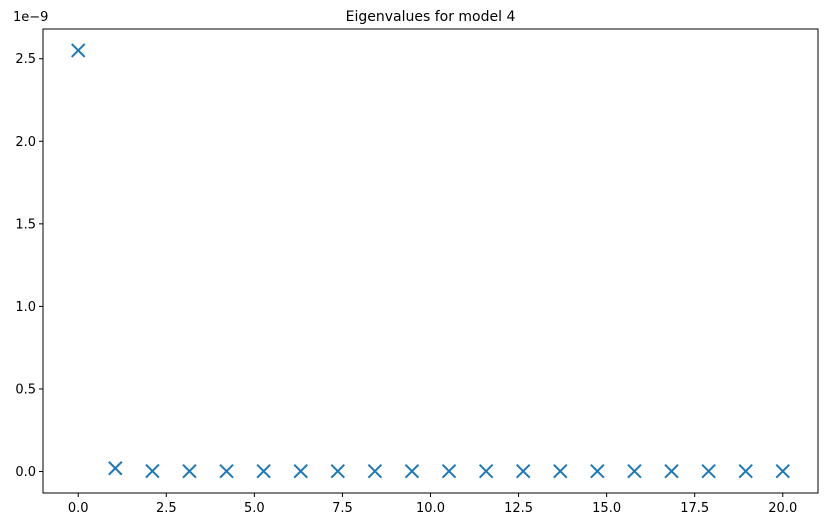 The width and height of the screenshot is (826, 526). I want to click on x-axis-ticks: 0.0 2.5 5.0 7.5 10.0 12.5 15.0 17.5 20.0, so click(432, 504).